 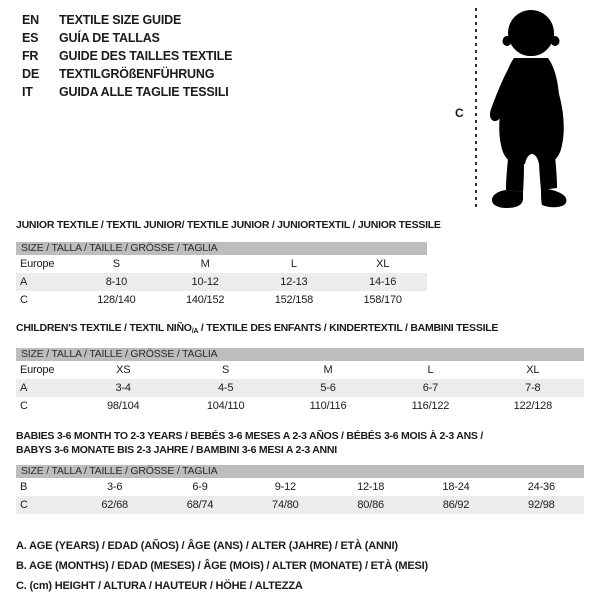 What do you see at coordinates (328, 388) in the screenshot?
I see `table-cell: 5-6` at bounding box center [328, 388].